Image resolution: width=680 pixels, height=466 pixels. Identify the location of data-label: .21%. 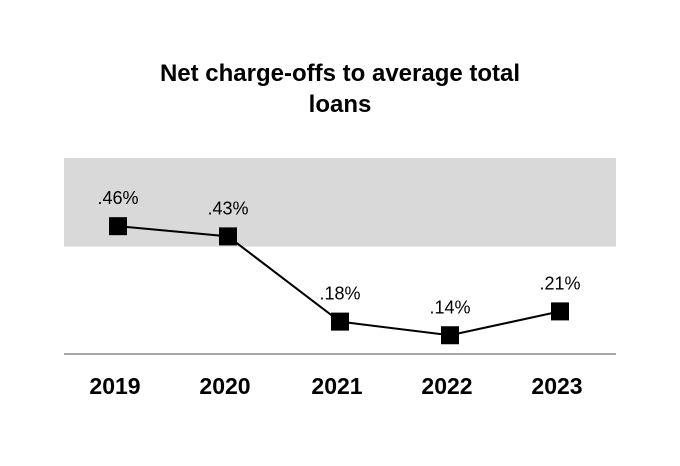
(559, 283).